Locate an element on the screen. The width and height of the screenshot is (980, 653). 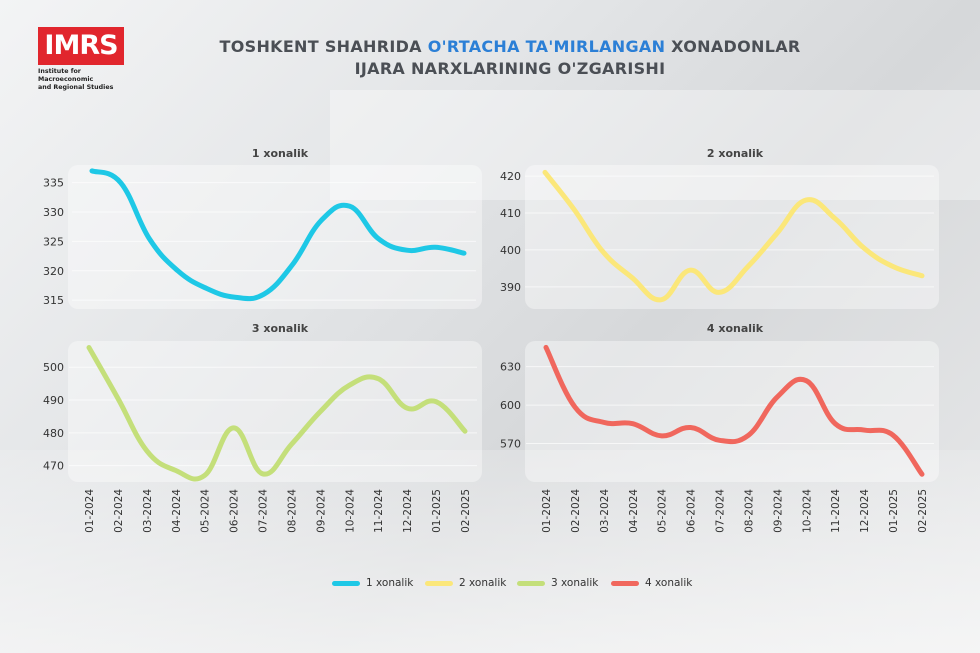
y-tick-label: 420 is located at coordinates (510, 176).